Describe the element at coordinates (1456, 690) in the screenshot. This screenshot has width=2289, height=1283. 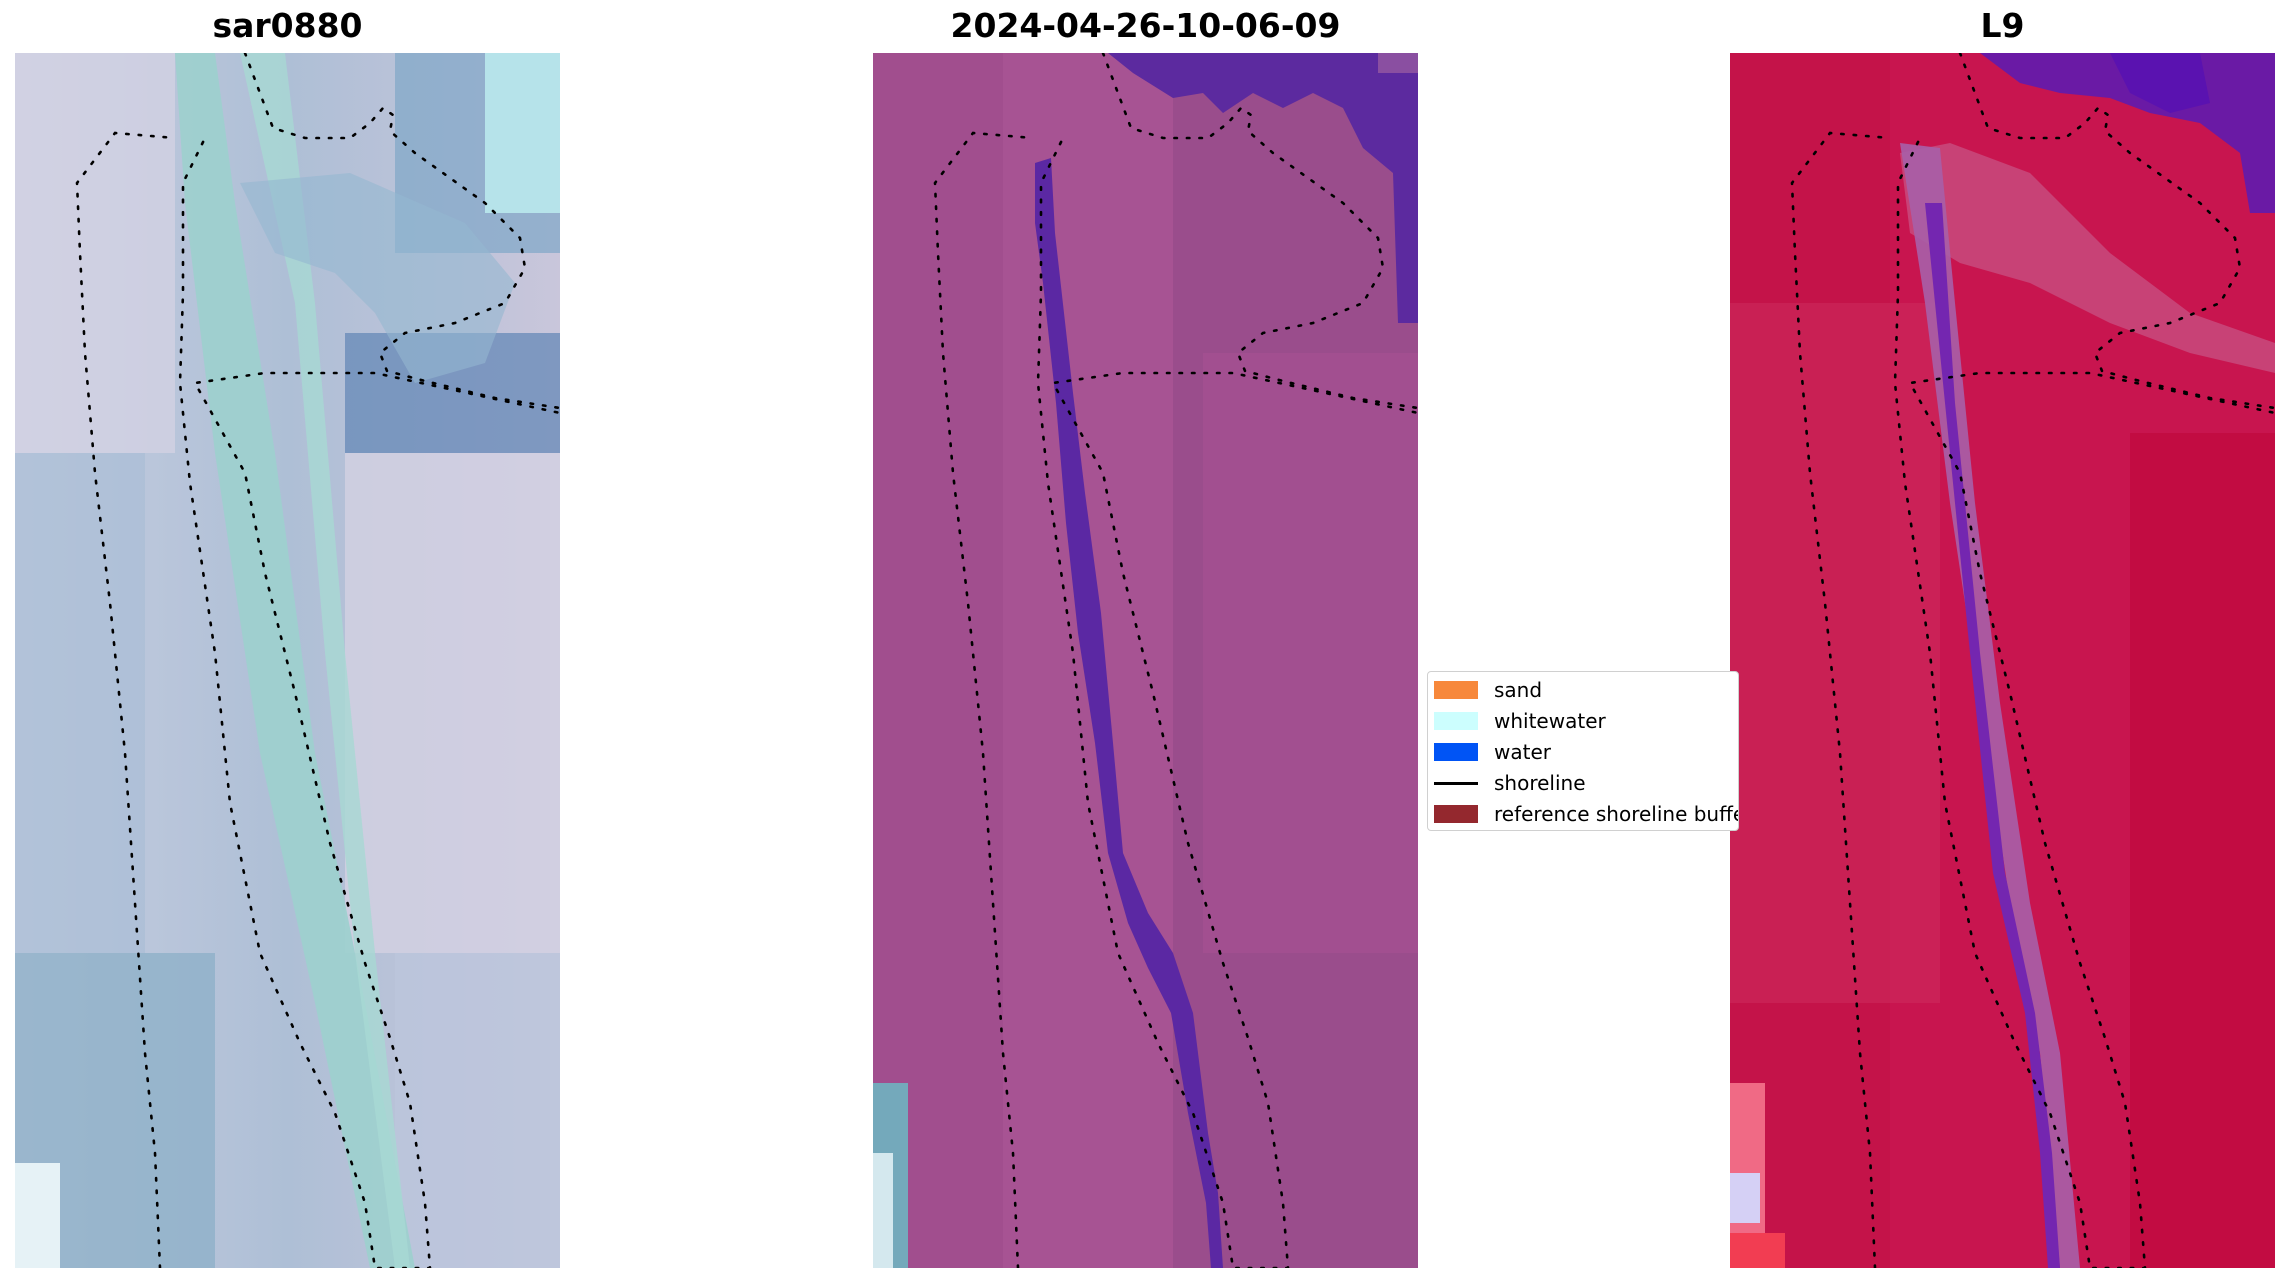
I see `sand-swatch` at that location.